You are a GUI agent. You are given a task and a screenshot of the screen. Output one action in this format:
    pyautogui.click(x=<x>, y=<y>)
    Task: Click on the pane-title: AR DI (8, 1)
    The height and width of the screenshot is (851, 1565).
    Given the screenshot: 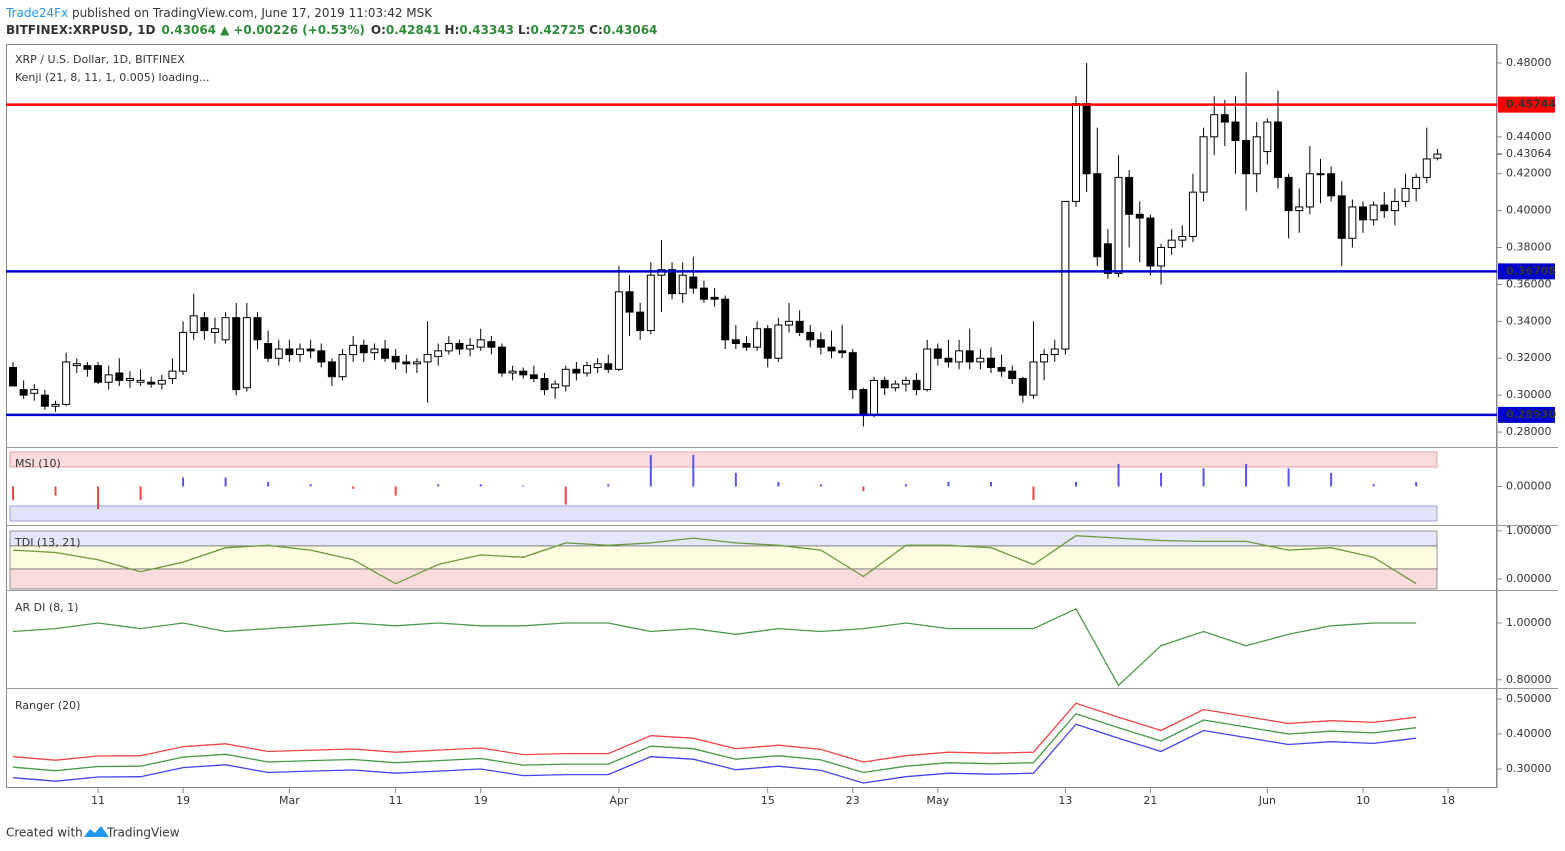 What is the action you would take?
    pyautogui.click(x=46, y=607)
    